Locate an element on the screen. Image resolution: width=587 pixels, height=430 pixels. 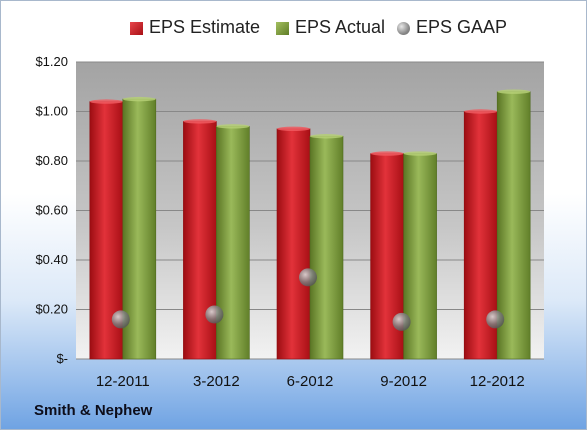
y-tick-label: $0.40 is located at coordinates (51, 259).